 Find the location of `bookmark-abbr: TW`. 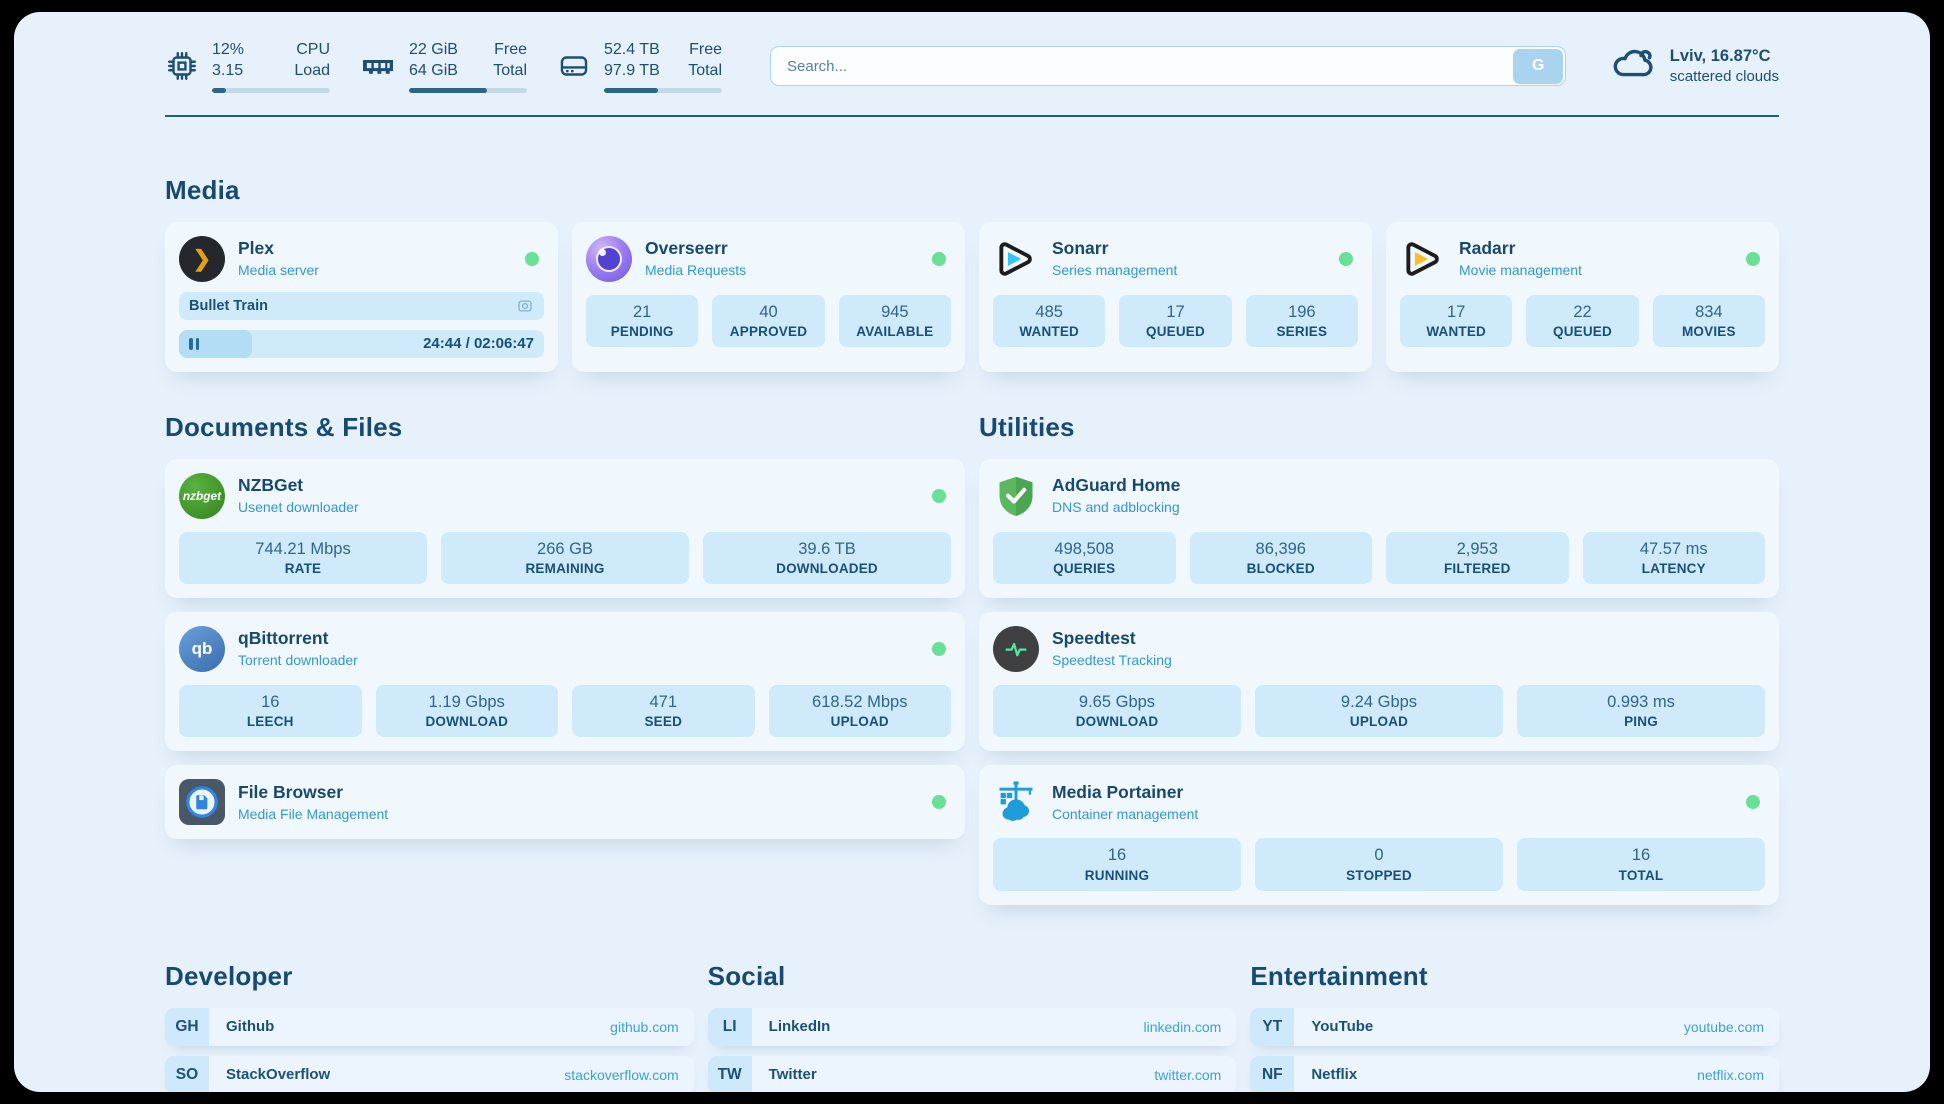

bookmark-abbr: TW is located at coordinates (729, 1073).